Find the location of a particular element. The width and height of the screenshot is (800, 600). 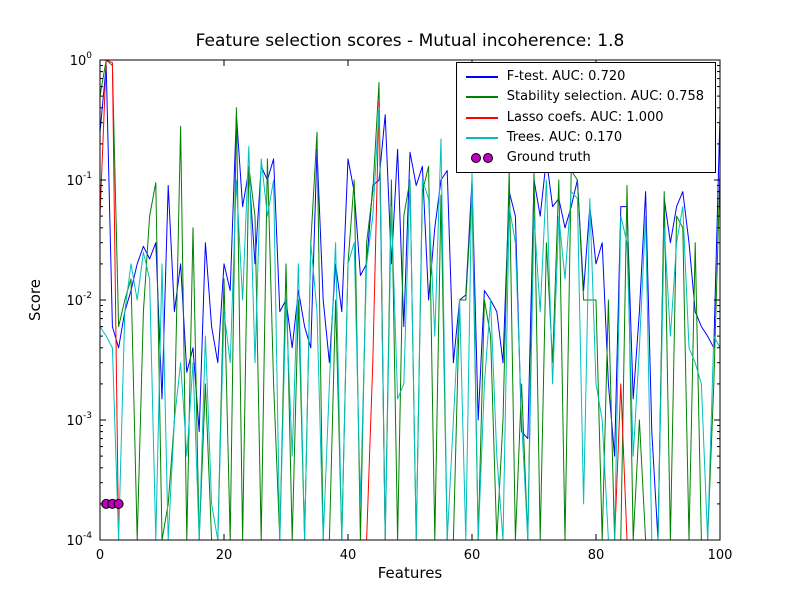

legend-label: Ground truth is located at coordinates (548, 158).